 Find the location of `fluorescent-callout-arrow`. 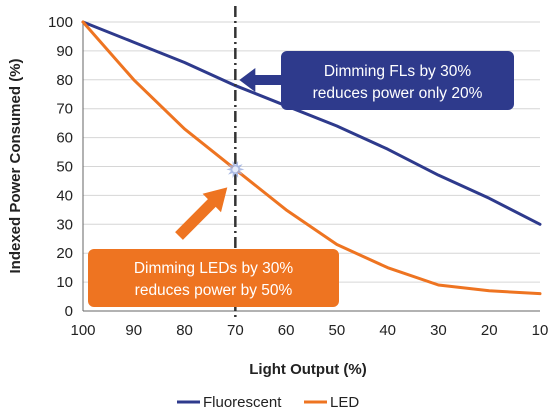

fluorescent-callout-arrow is located at coordinates (261, 80).